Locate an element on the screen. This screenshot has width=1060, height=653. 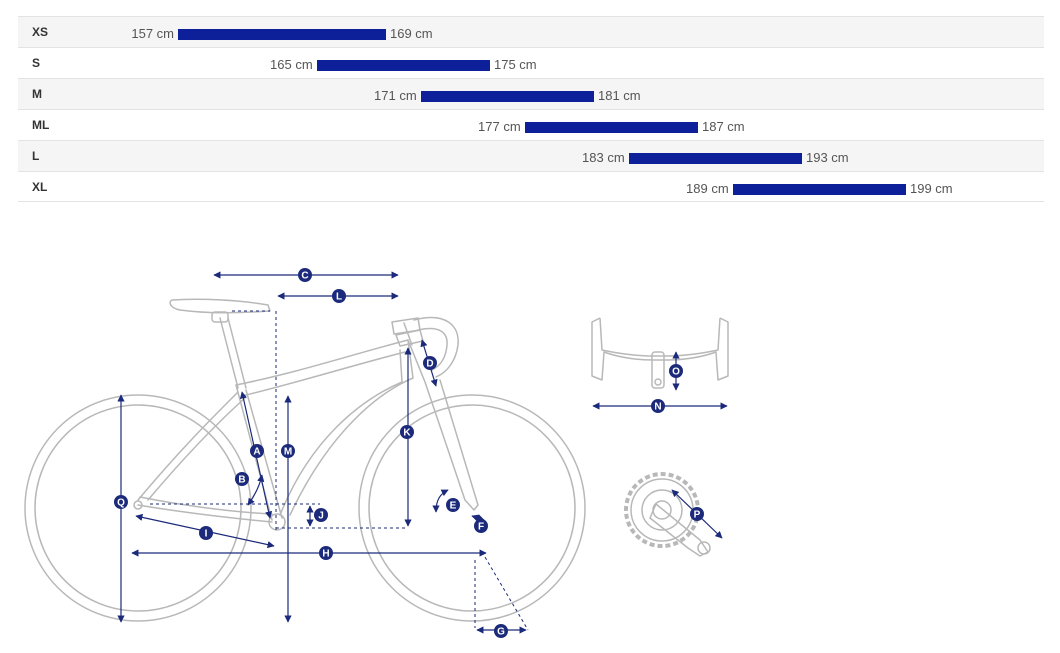
marker-a-label: A is located at coordinates (256, 452).